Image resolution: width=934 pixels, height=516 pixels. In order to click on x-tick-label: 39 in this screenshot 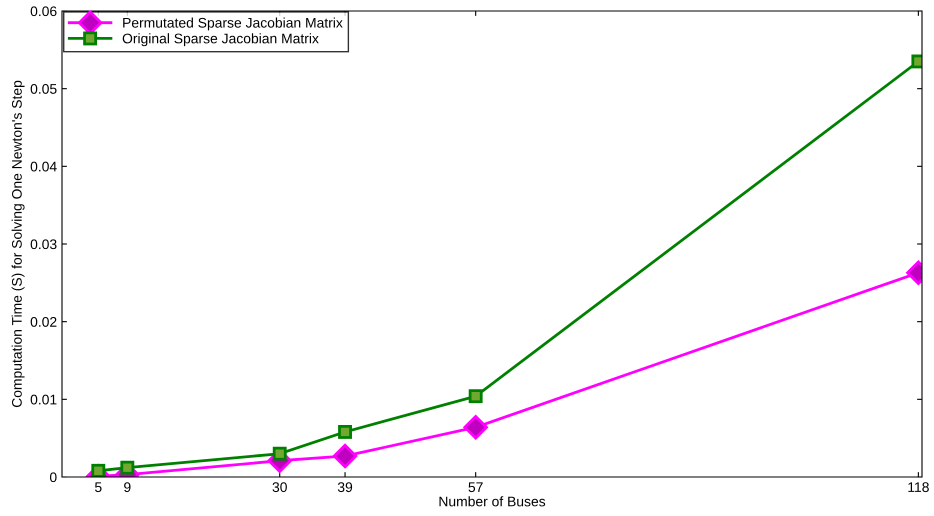, I will do `click(345, 487)`.